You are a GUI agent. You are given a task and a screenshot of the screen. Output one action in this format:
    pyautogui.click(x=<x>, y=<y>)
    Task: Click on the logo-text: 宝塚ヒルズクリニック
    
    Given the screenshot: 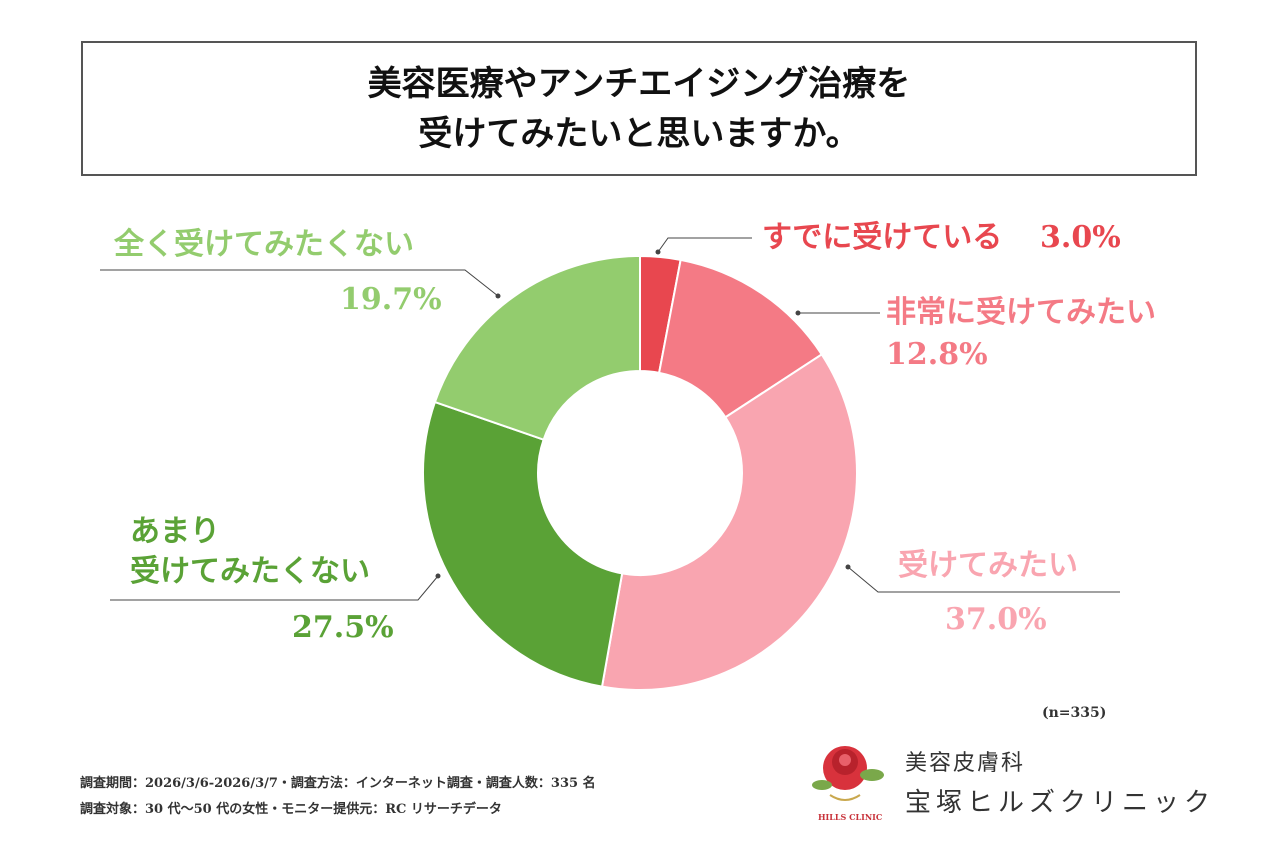 What is the action you would take?
    pyautogui.click(x=1060, y=803)
    